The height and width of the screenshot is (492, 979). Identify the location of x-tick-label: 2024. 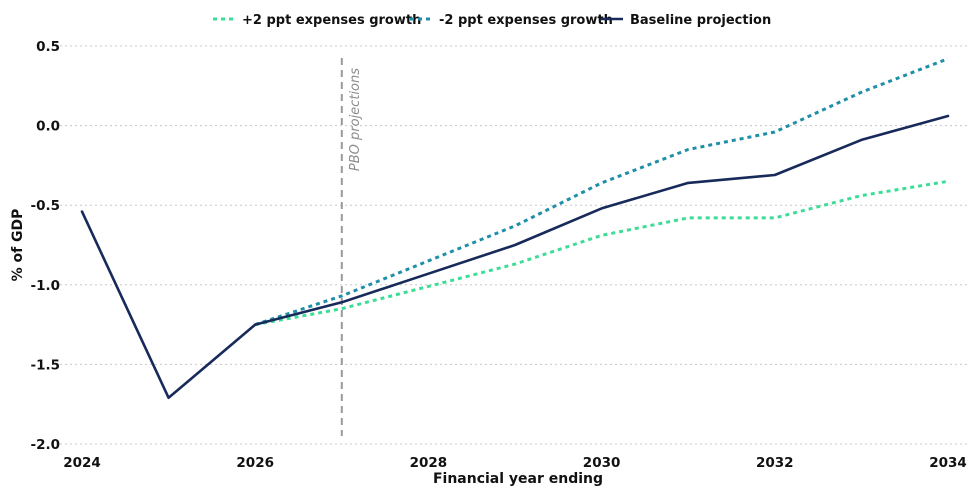
(82, 463).